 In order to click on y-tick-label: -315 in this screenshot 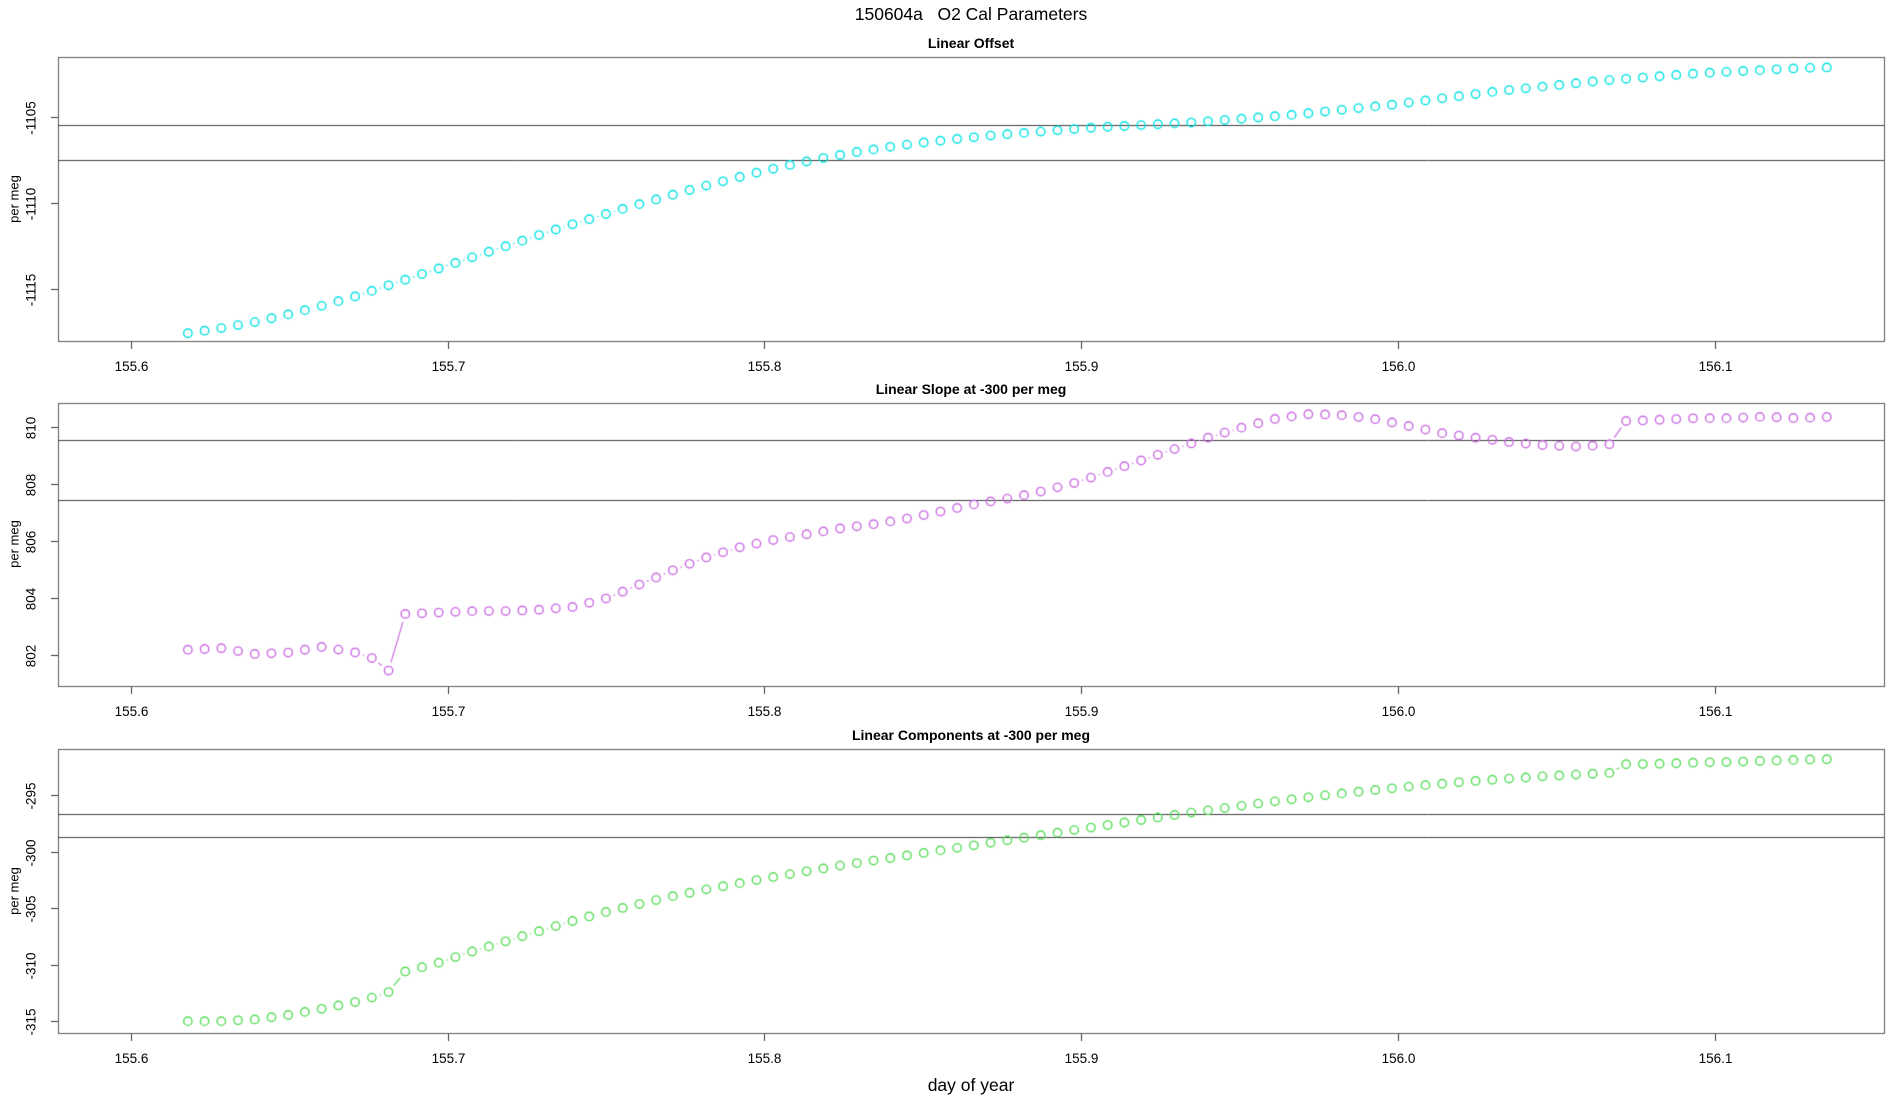, I will do `click(31, 1021)`.